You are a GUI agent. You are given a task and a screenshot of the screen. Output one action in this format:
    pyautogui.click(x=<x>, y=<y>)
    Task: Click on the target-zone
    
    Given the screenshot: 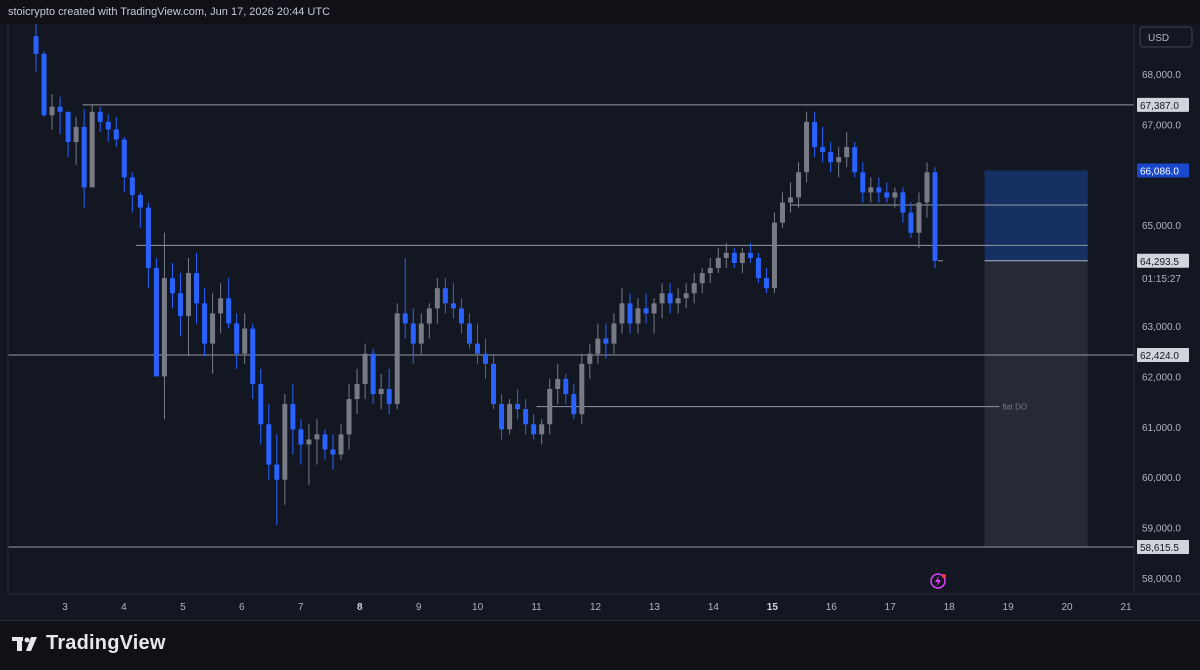 What is the action you would take?
    pyautogui.click(x=1036, y=215)
    